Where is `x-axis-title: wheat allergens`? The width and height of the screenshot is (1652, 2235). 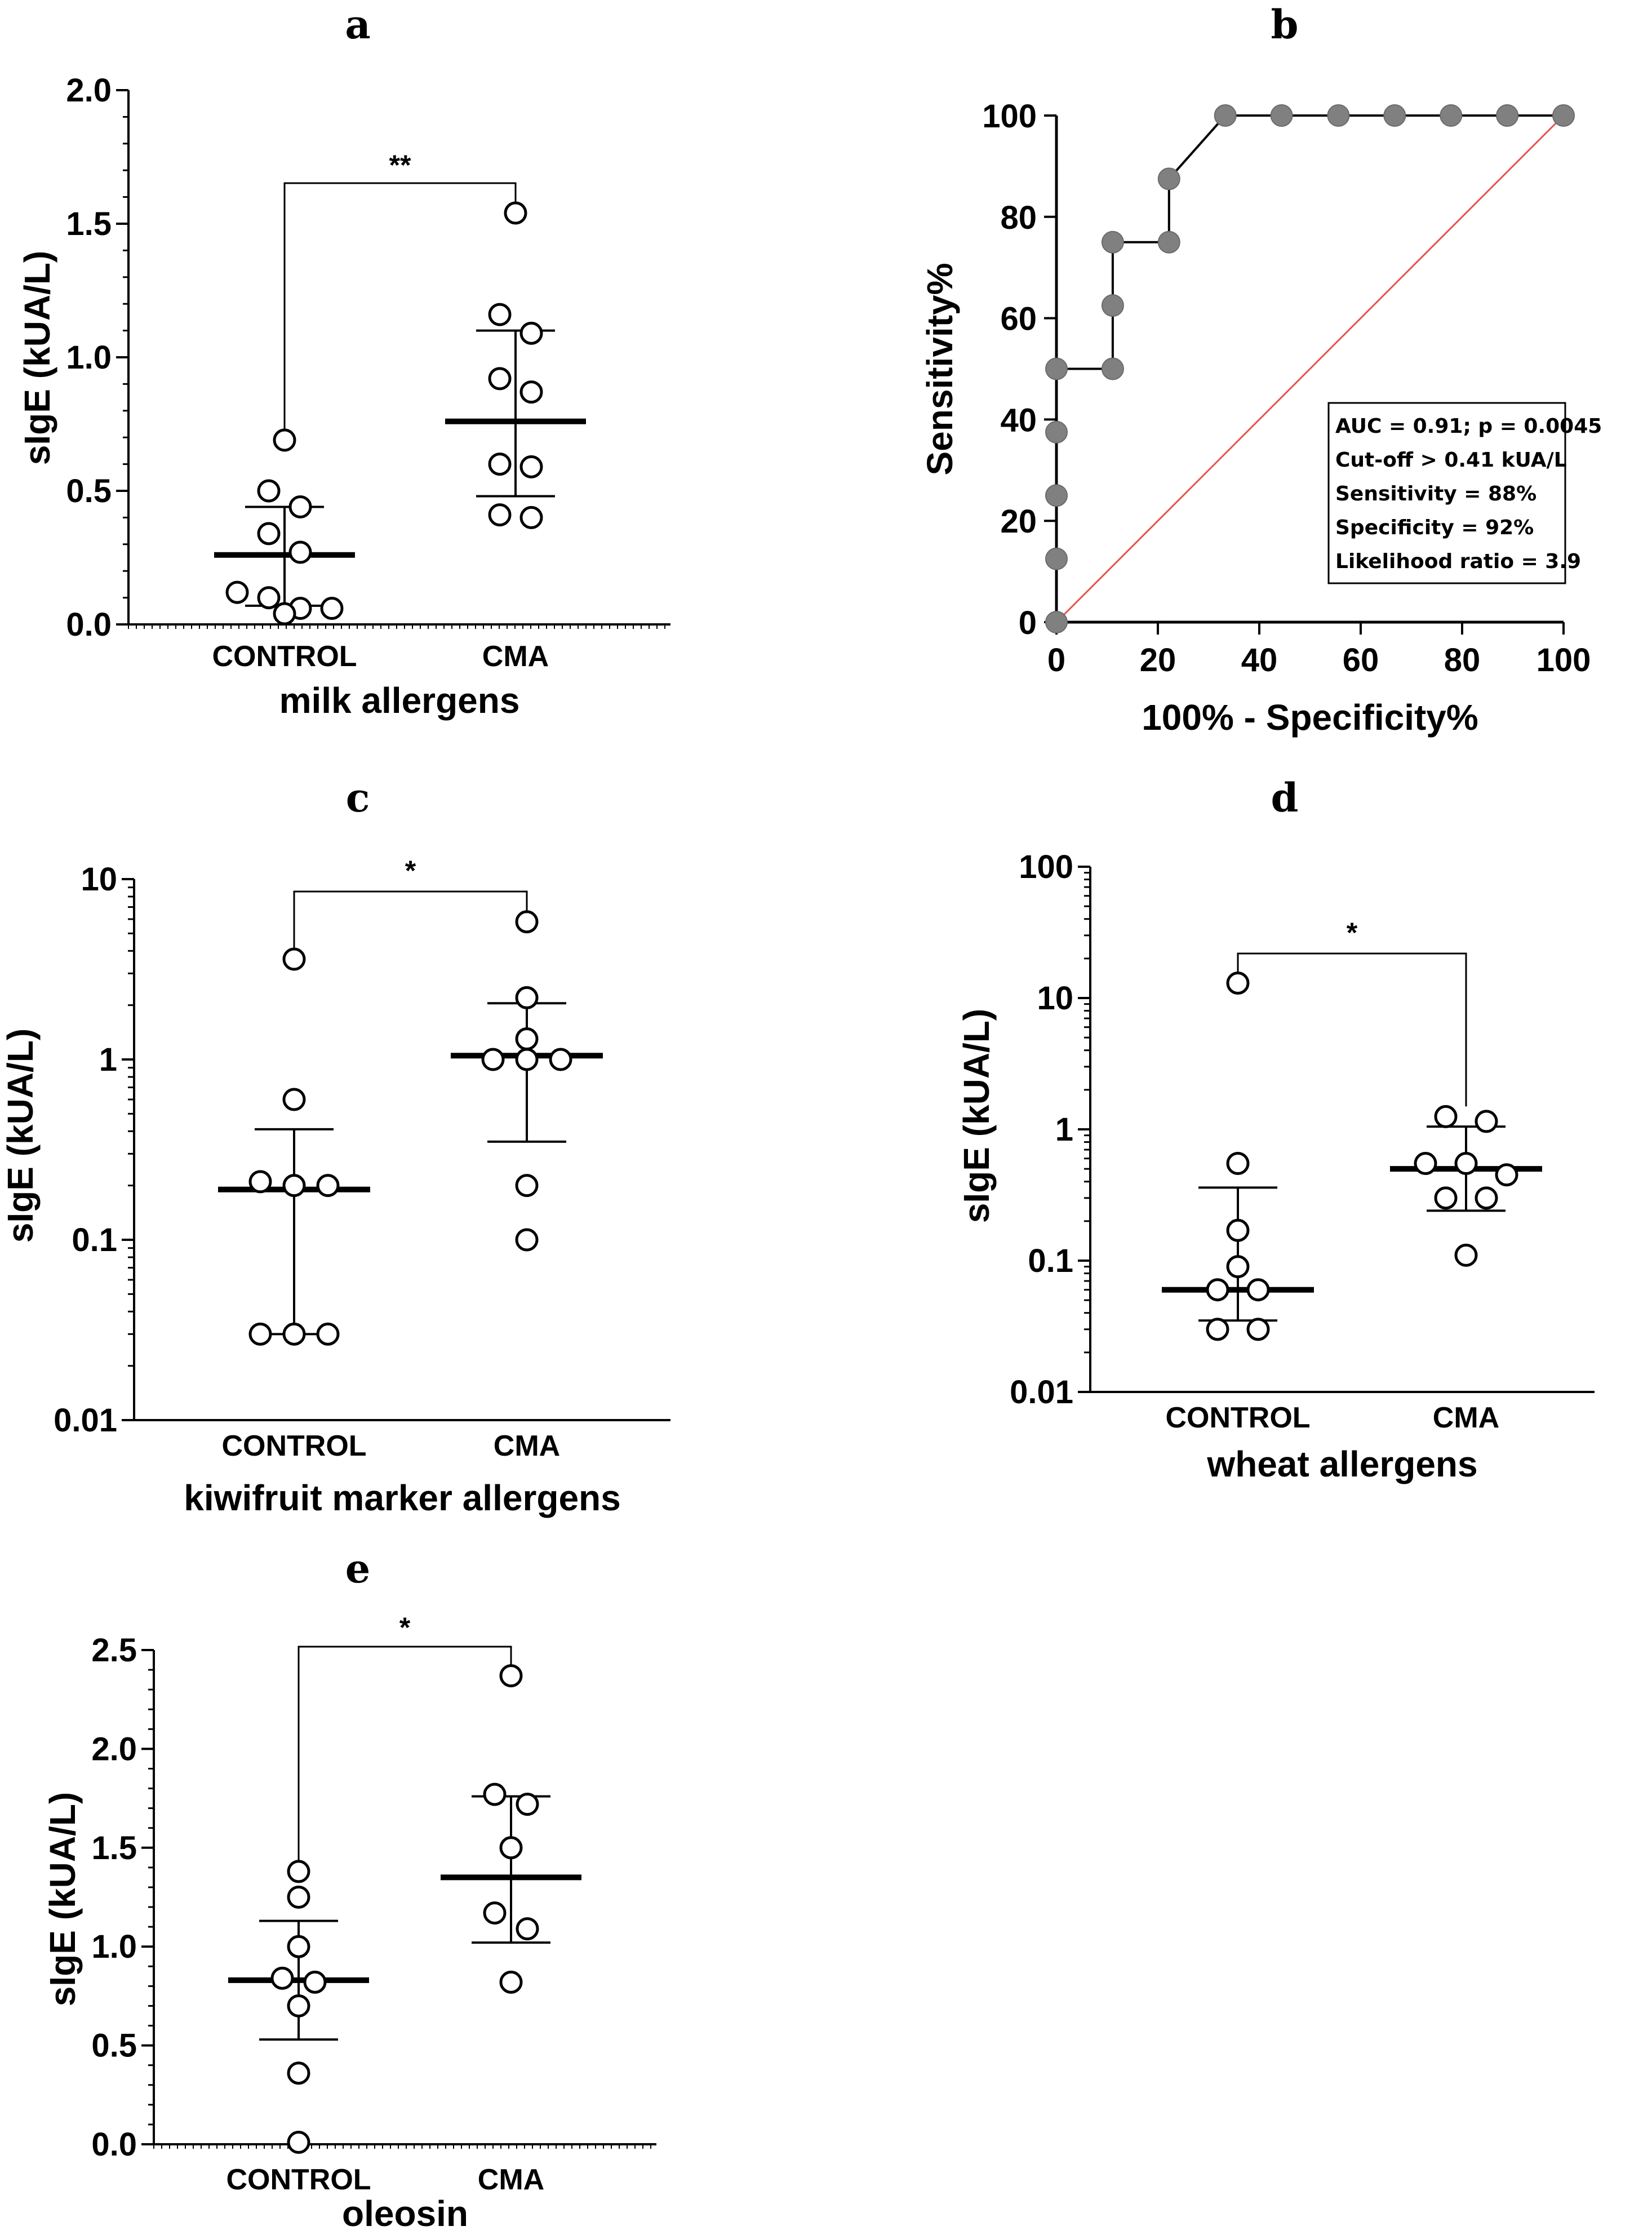 x-axis-title: wheat allergens is located at coordinates (1341, 1464).